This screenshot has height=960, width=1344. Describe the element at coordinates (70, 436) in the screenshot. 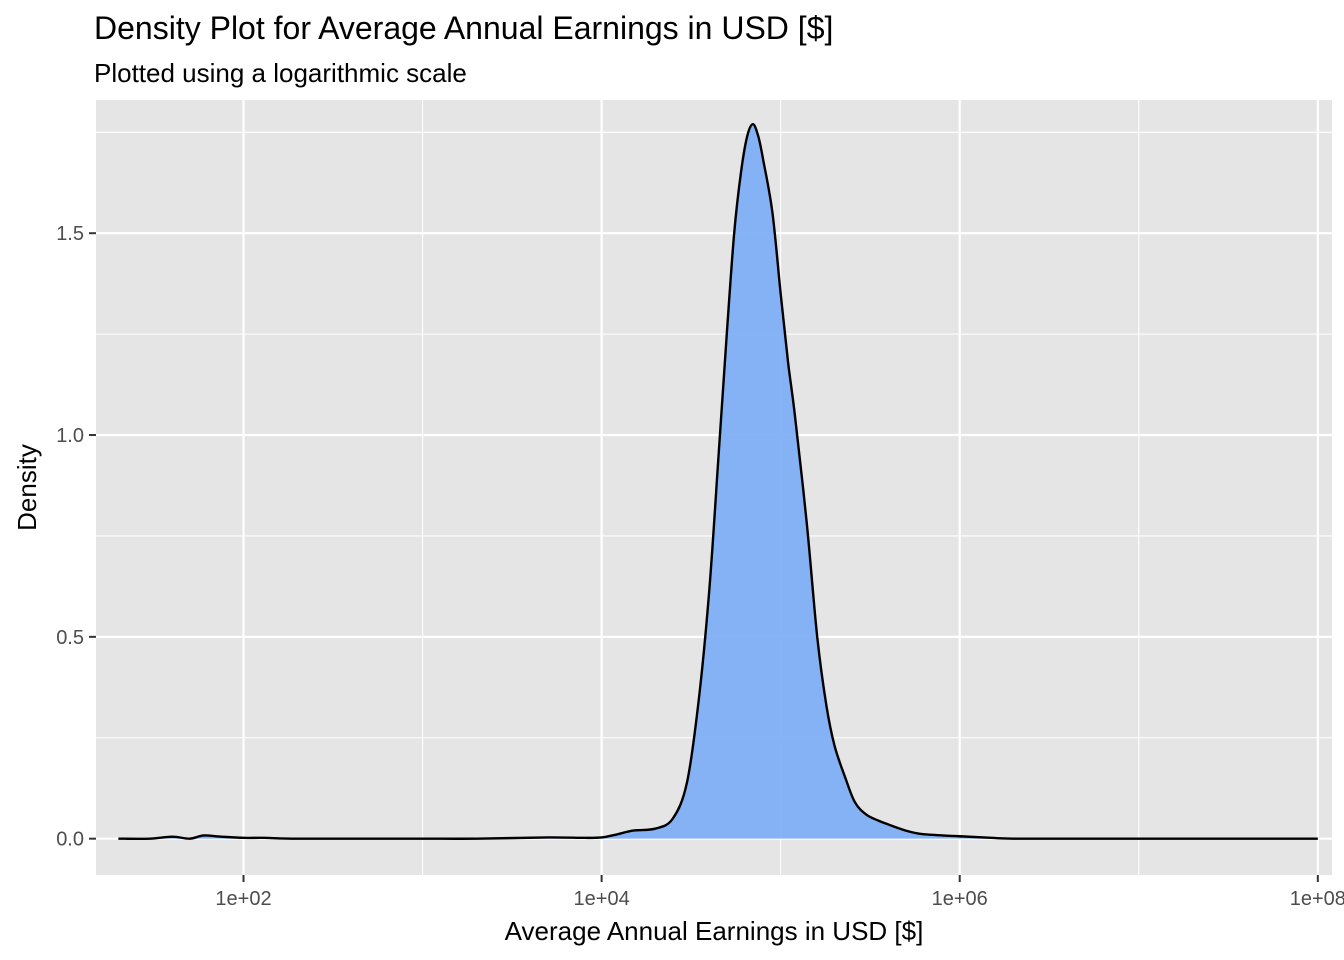

I see `y-tick-label: 1.0` at that location.